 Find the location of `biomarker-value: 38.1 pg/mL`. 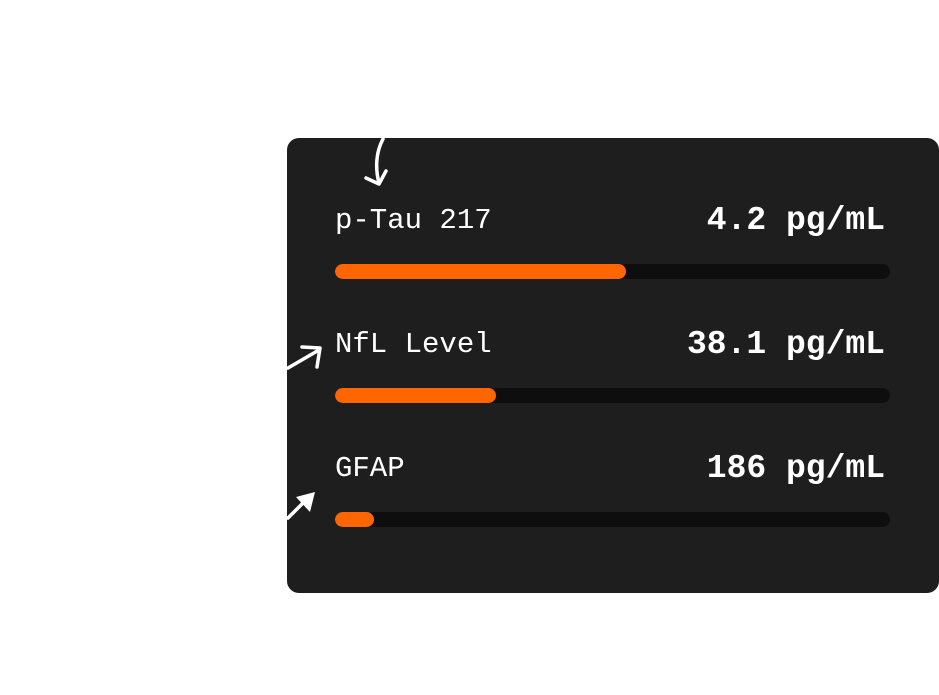

biomarker-value: 38.1 pg/mL is located at coordinates (785, 344).